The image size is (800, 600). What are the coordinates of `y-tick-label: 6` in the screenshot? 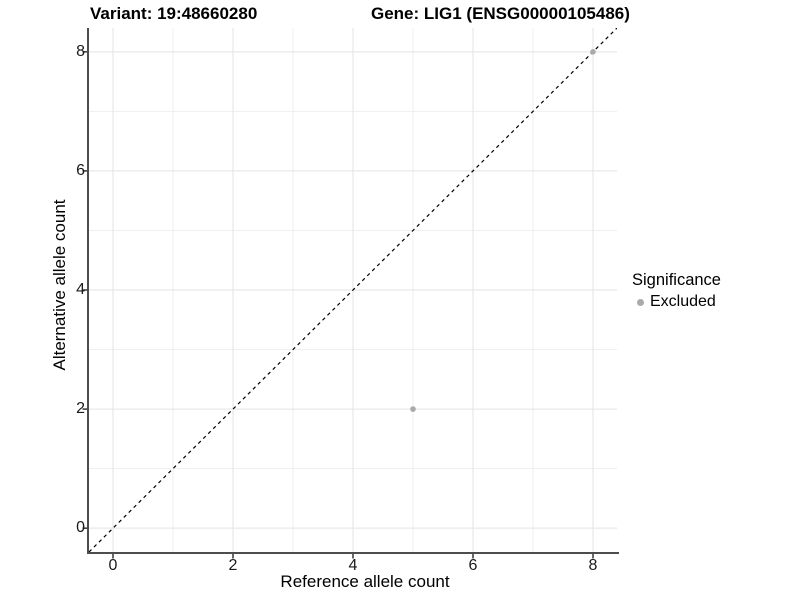 It's located at (80, 170).